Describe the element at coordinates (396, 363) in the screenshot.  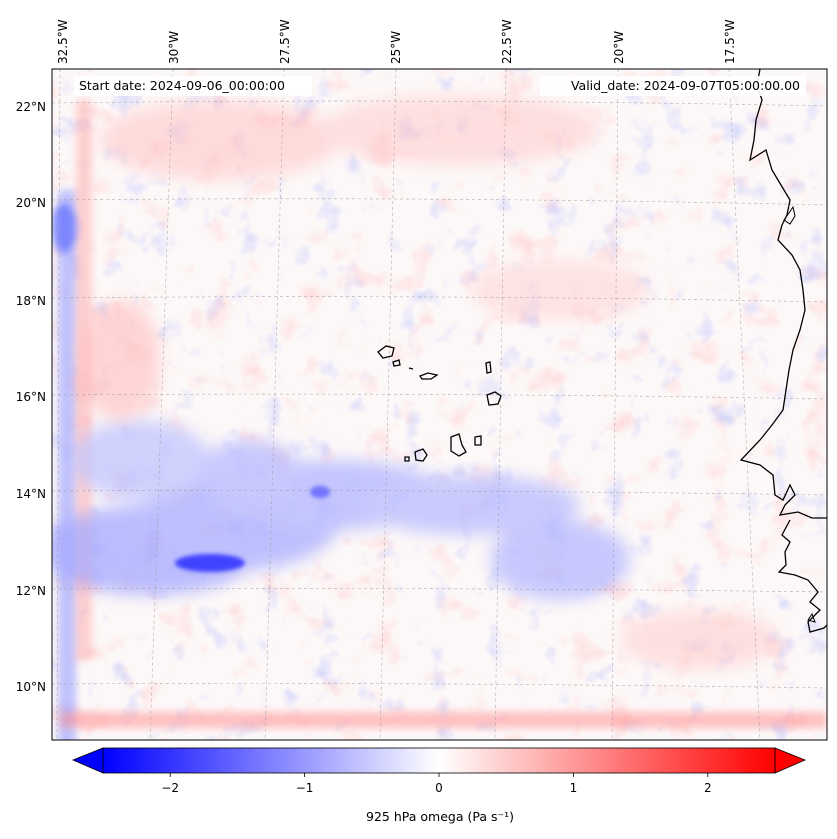
I see `island-sao-vicente` at that location.